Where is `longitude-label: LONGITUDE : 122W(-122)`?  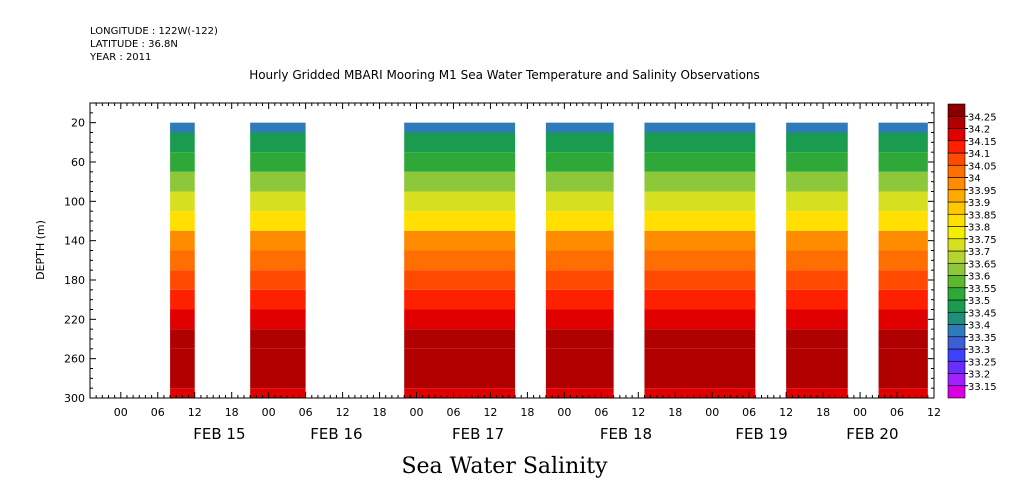 longitude-label: LONGITUDE : 122W(-122) is located at coordinates (154, 31).